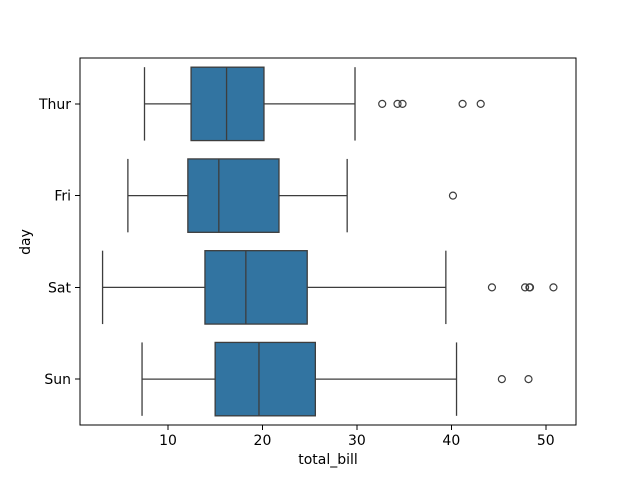 Image resolution: width=640 pixels, height=480 pixels. I want to click on x-tick-label: 20, so click(263, 441).